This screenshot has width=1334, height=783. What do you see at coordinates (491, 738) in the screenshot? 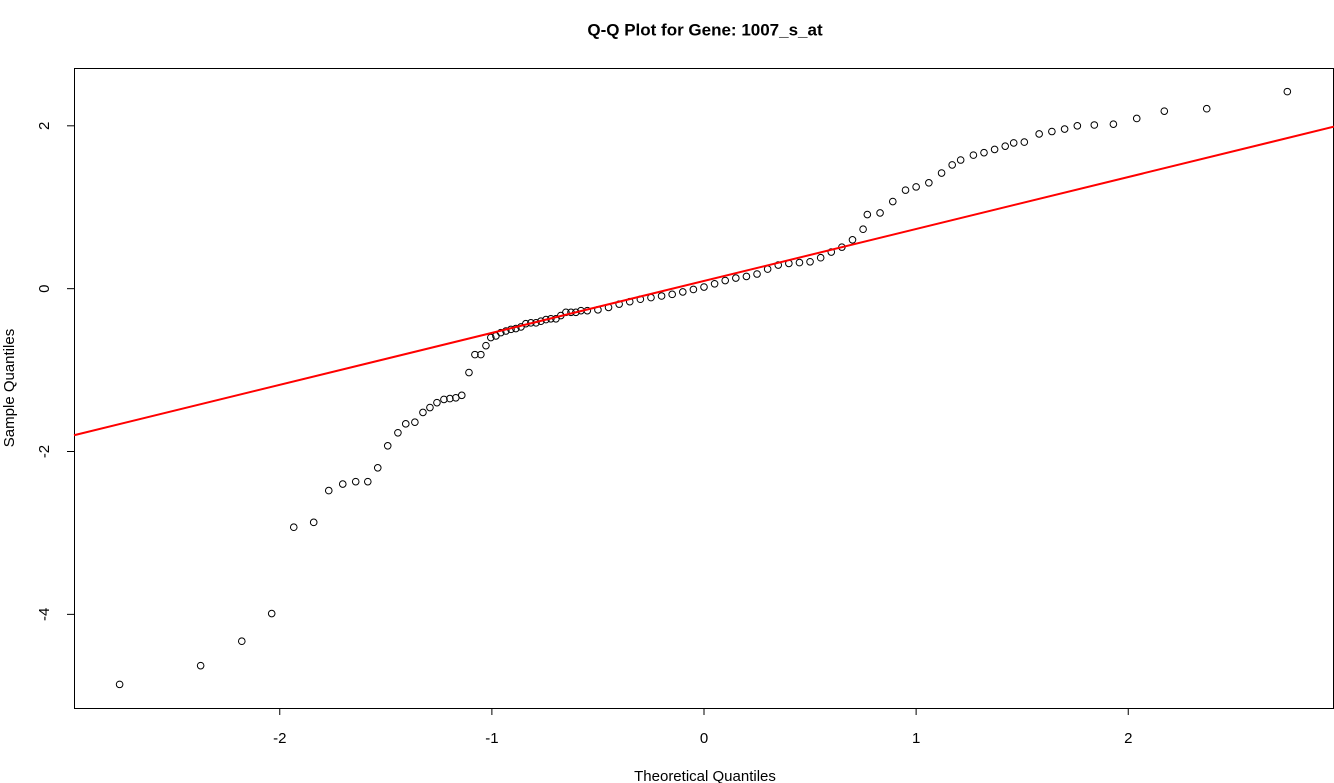
I see `x-tick-label: -1` at bounding box center [491, 738].